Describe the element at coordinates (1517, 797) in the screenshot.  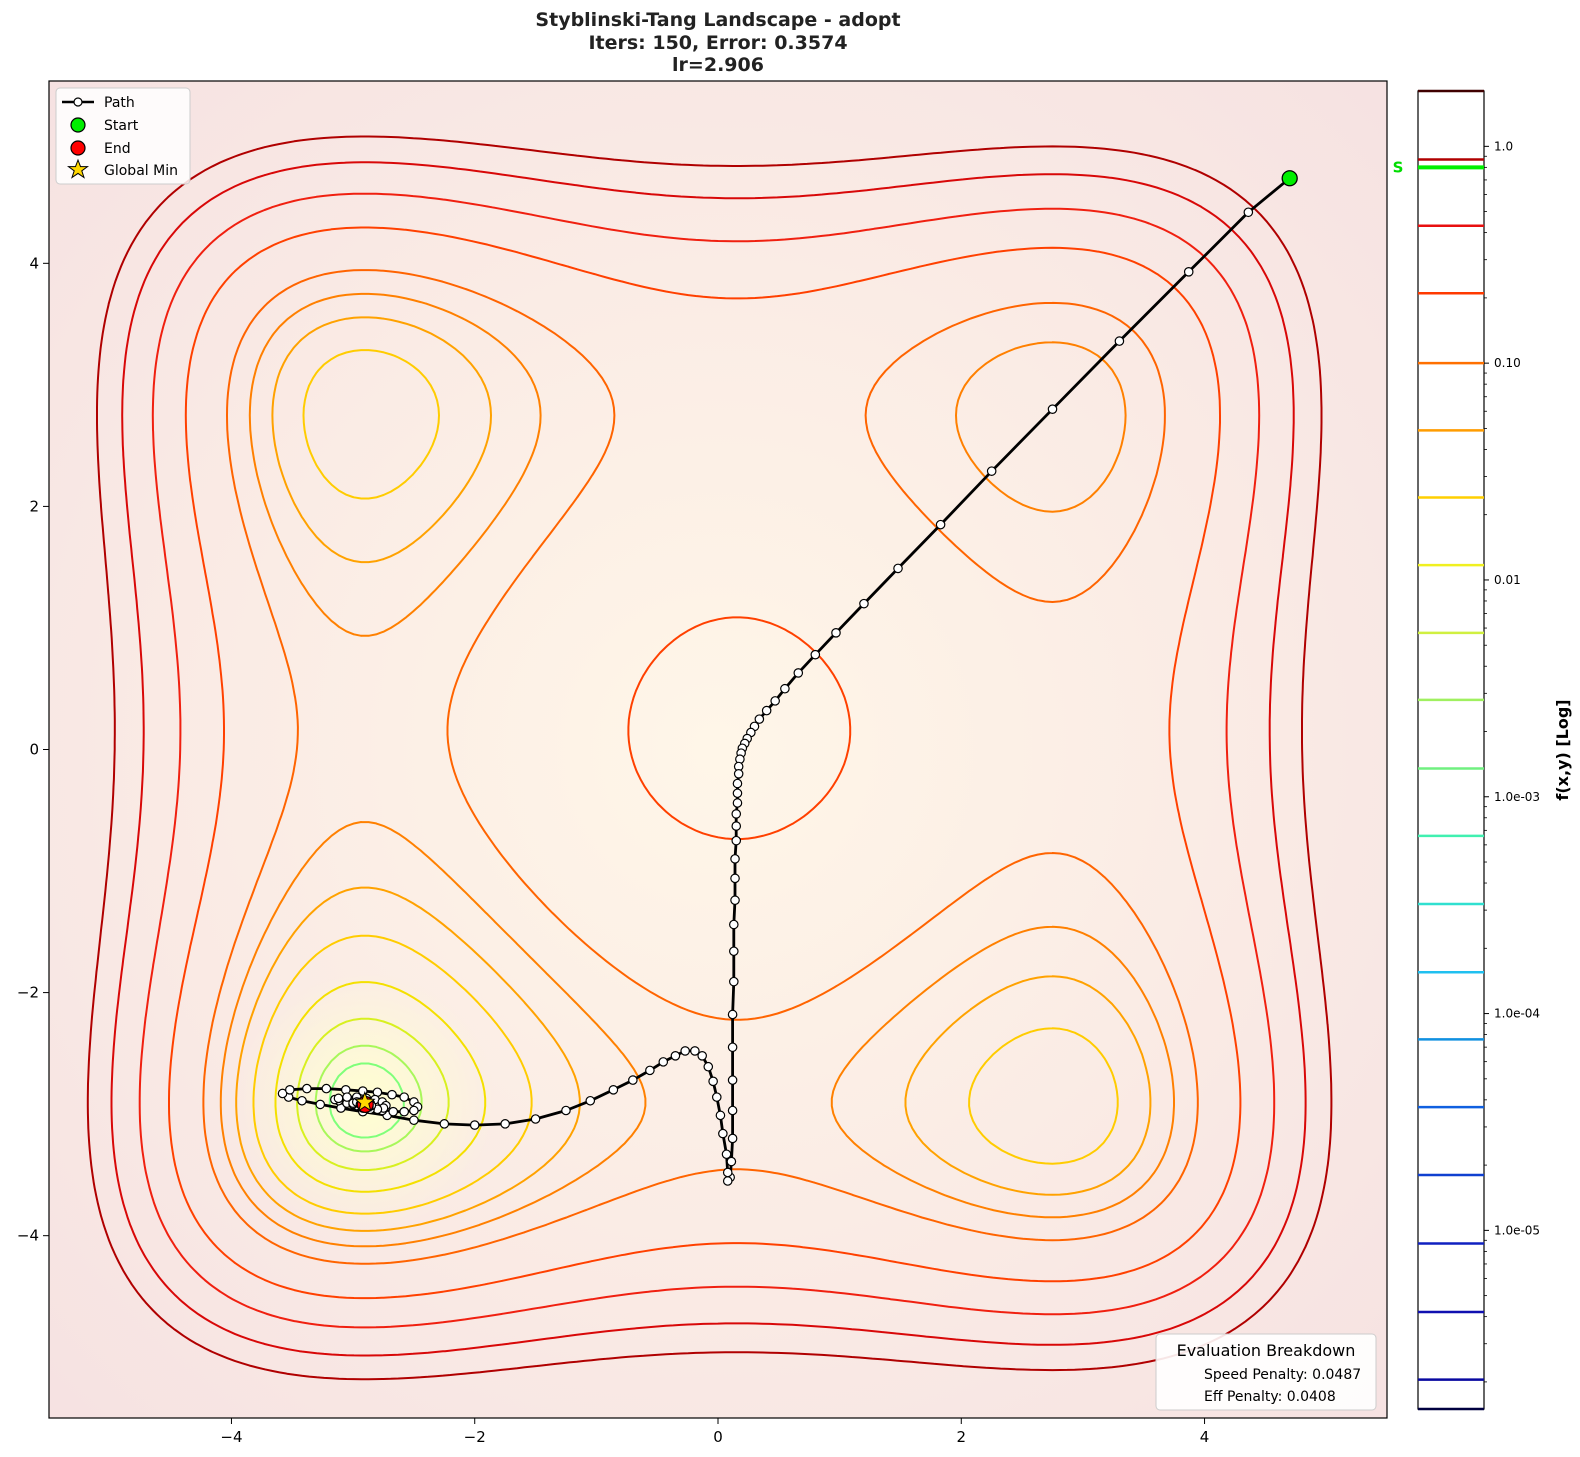
I see `colorbar-tick-label: 1.0e-03` at that location.